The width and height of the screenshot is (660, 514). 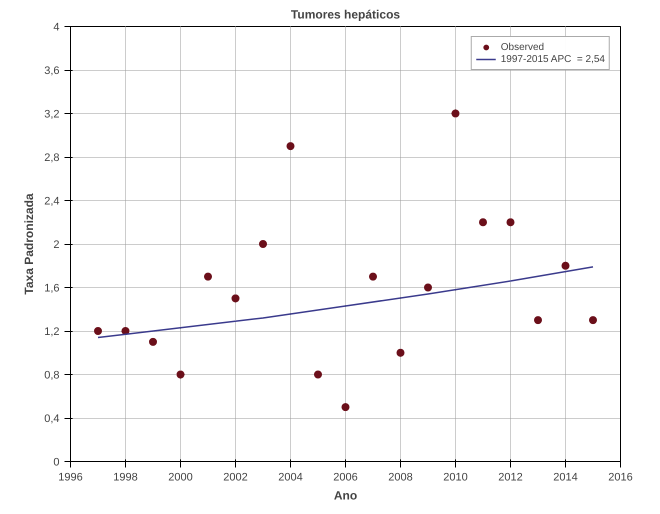 What do you see at coordinates (56, 245) in the screenshot?
I see `y-tick-label: 2` at bounding box center [56, 245].